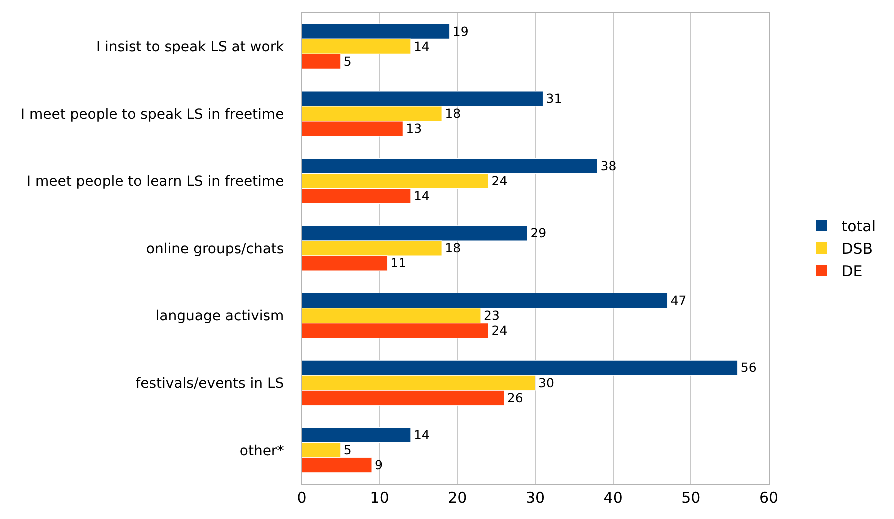 This screenshot has height=519, width=894. Describe the element at coordinates (414, 128) in the screenshot. I see `data-label: 13` at that location.